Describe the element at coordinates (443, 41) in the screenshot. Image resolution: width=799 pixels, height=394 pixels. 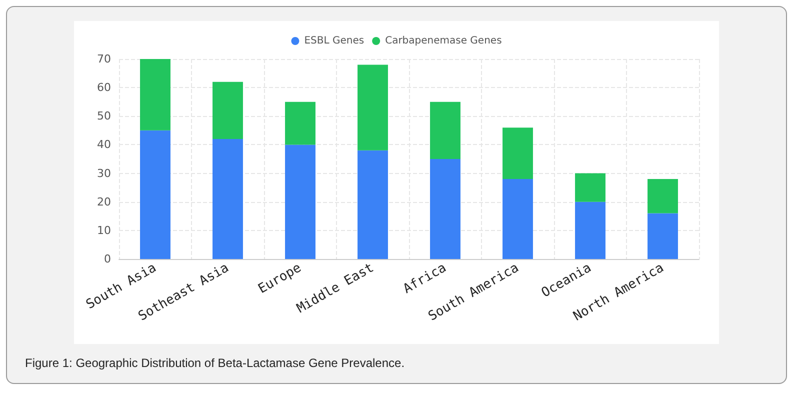
I see `legend-label: Carbapenemase Genes` at that location.